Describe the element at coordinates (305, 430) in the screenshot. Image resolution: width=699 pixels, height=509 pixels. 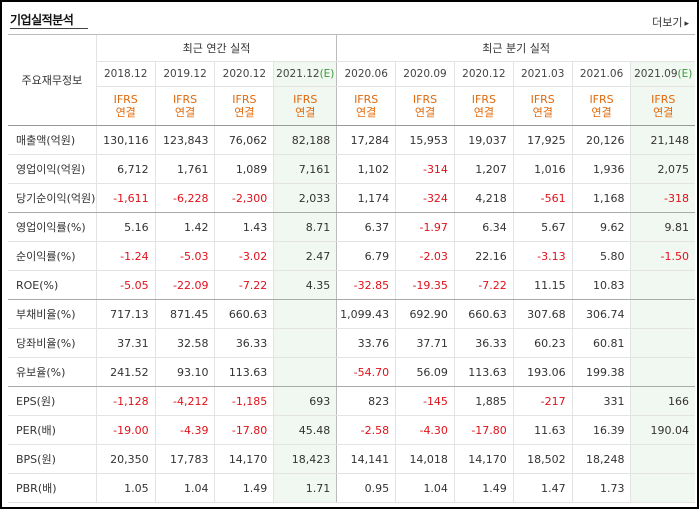
I see `table-cell: 45.48` at that location.